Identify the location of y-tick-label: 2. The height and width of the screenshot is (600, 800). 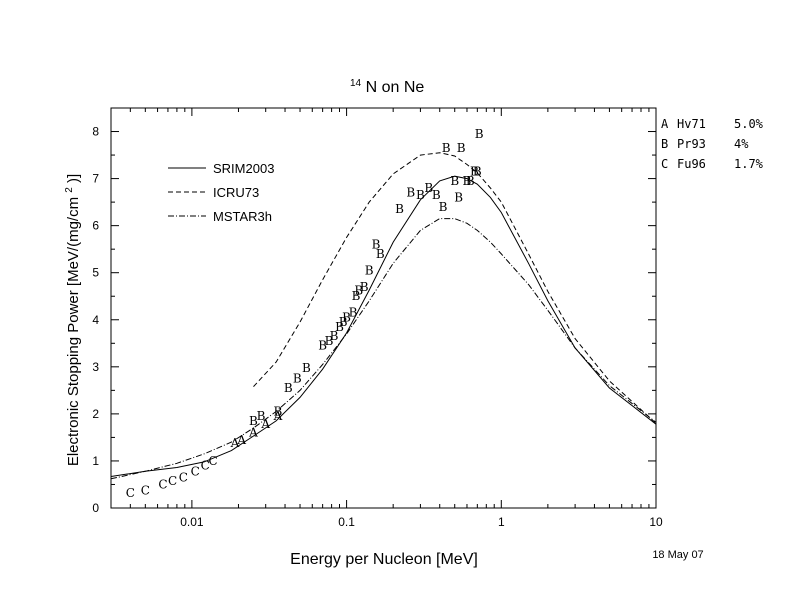
(95, 414).